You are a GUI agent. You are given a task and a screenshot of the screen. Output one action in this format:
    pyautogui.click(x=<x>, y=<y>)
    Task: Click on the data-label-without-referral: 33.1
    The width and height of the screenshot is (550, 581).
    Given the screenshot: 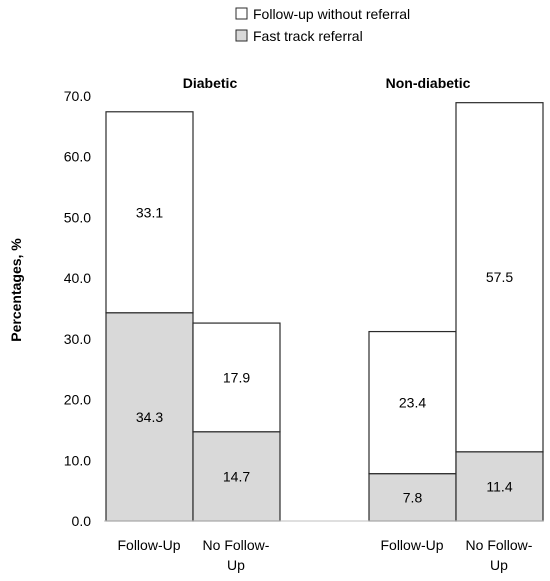 What is the action you would take?
    pyautogui.click(x=149, y=212)
    